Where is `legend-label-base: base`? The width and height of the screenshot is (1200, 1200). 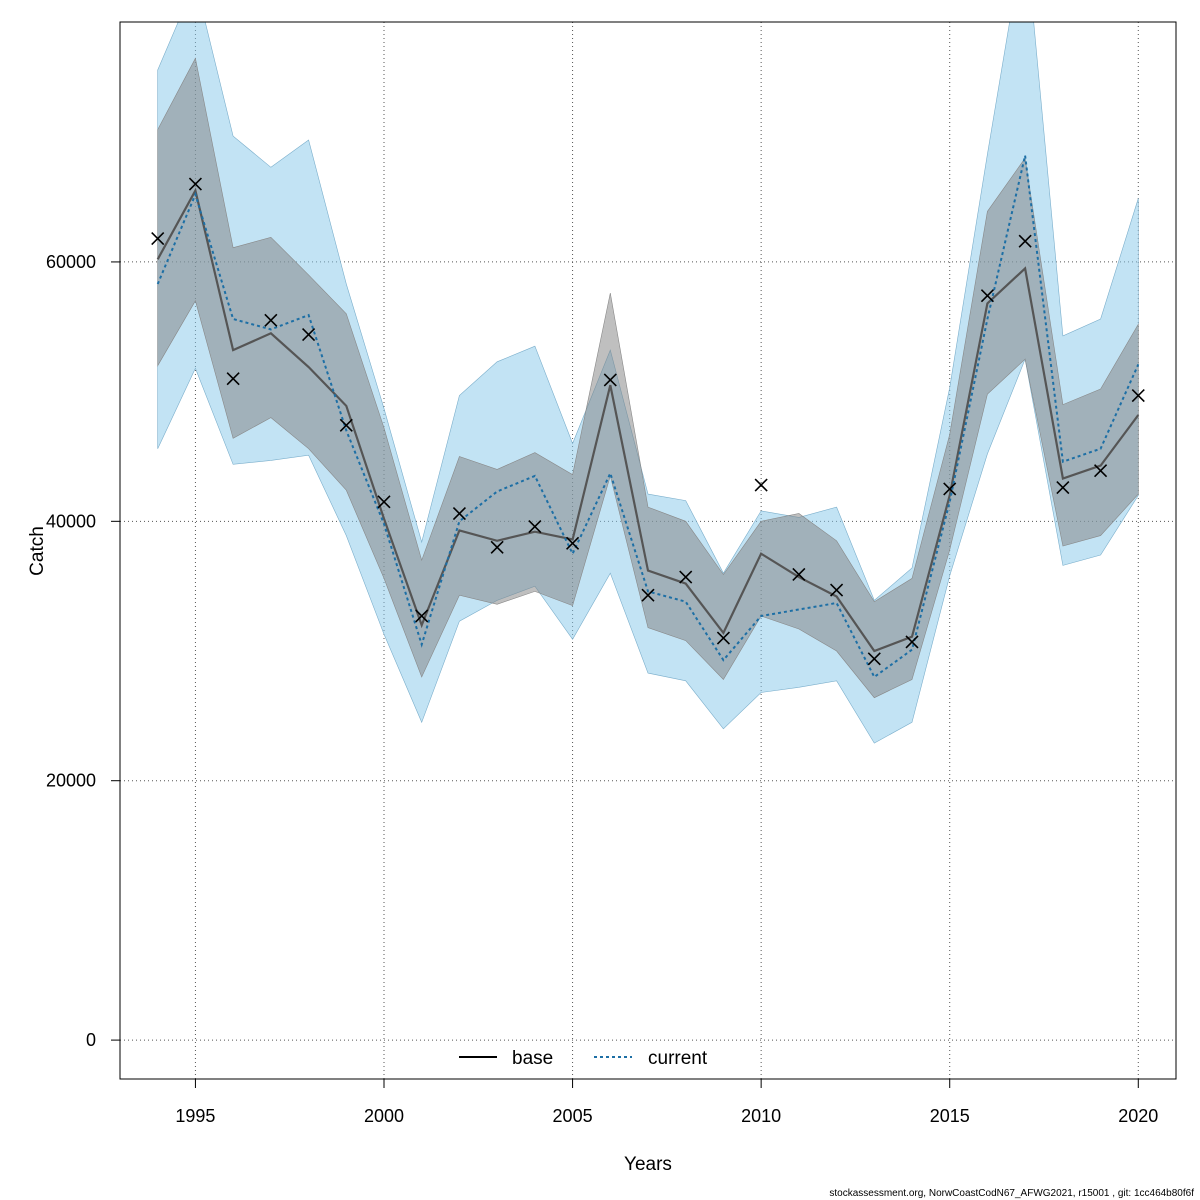 legend-label-base: base is located at coordinates (532, 1058).